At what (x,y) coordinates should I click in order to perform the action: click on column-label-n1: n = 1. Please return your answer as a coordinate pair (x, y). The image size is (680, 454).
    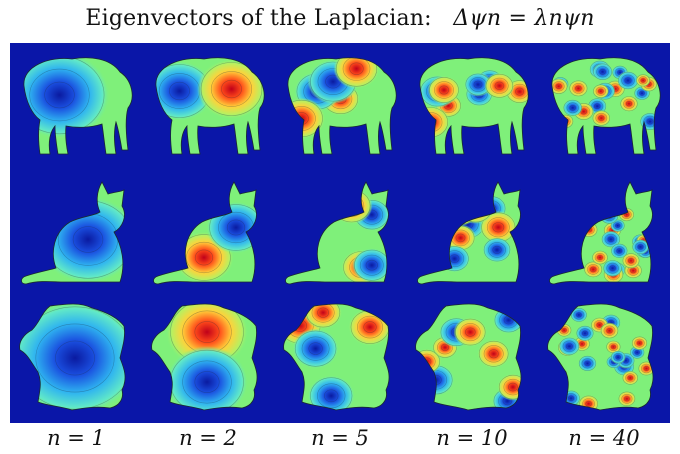
    Looking at the image, I should click on (76, 438).